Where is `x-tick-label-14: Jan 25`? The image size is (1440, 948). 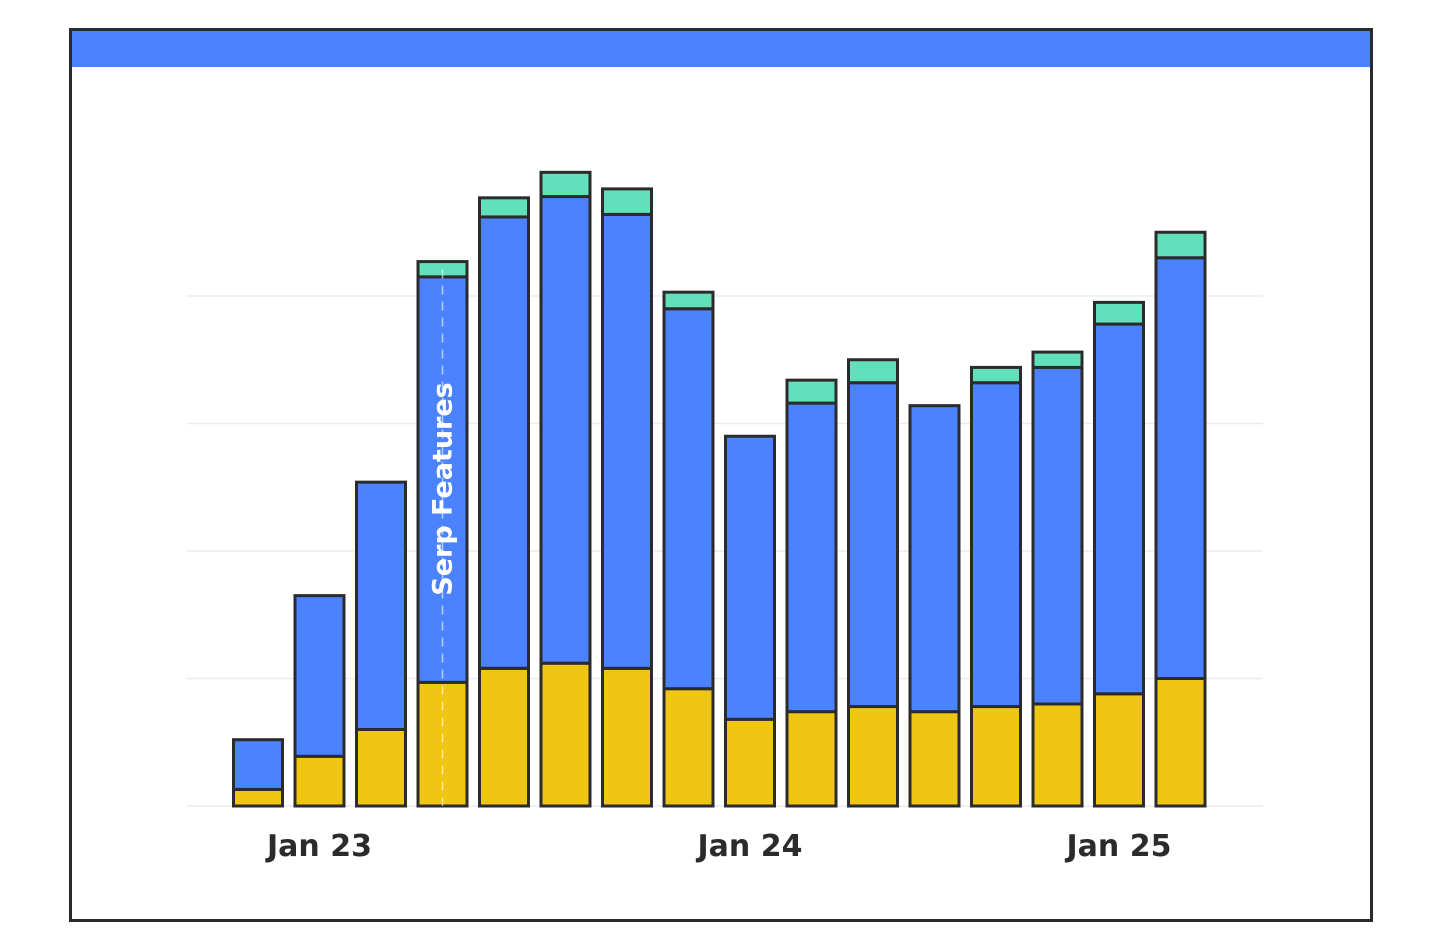 x-tick-label-14: Jan 25 is located at coordinates (1118, 846).